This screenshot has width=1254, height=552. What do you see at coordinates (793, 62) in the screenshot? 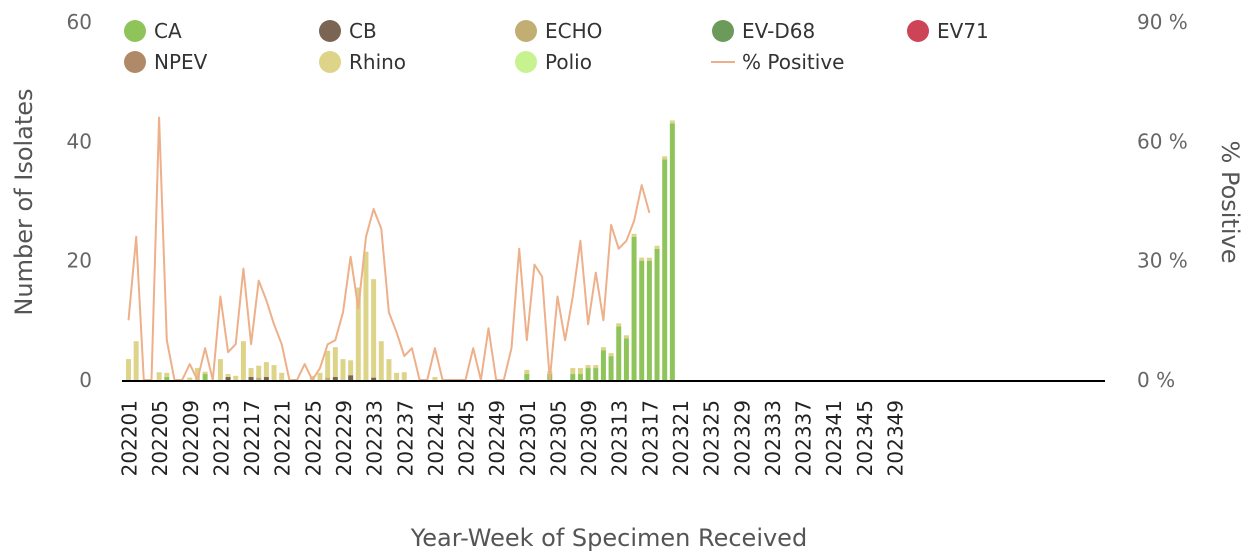
I see `legend-label: % Positive` at bounding box center [793, 62].